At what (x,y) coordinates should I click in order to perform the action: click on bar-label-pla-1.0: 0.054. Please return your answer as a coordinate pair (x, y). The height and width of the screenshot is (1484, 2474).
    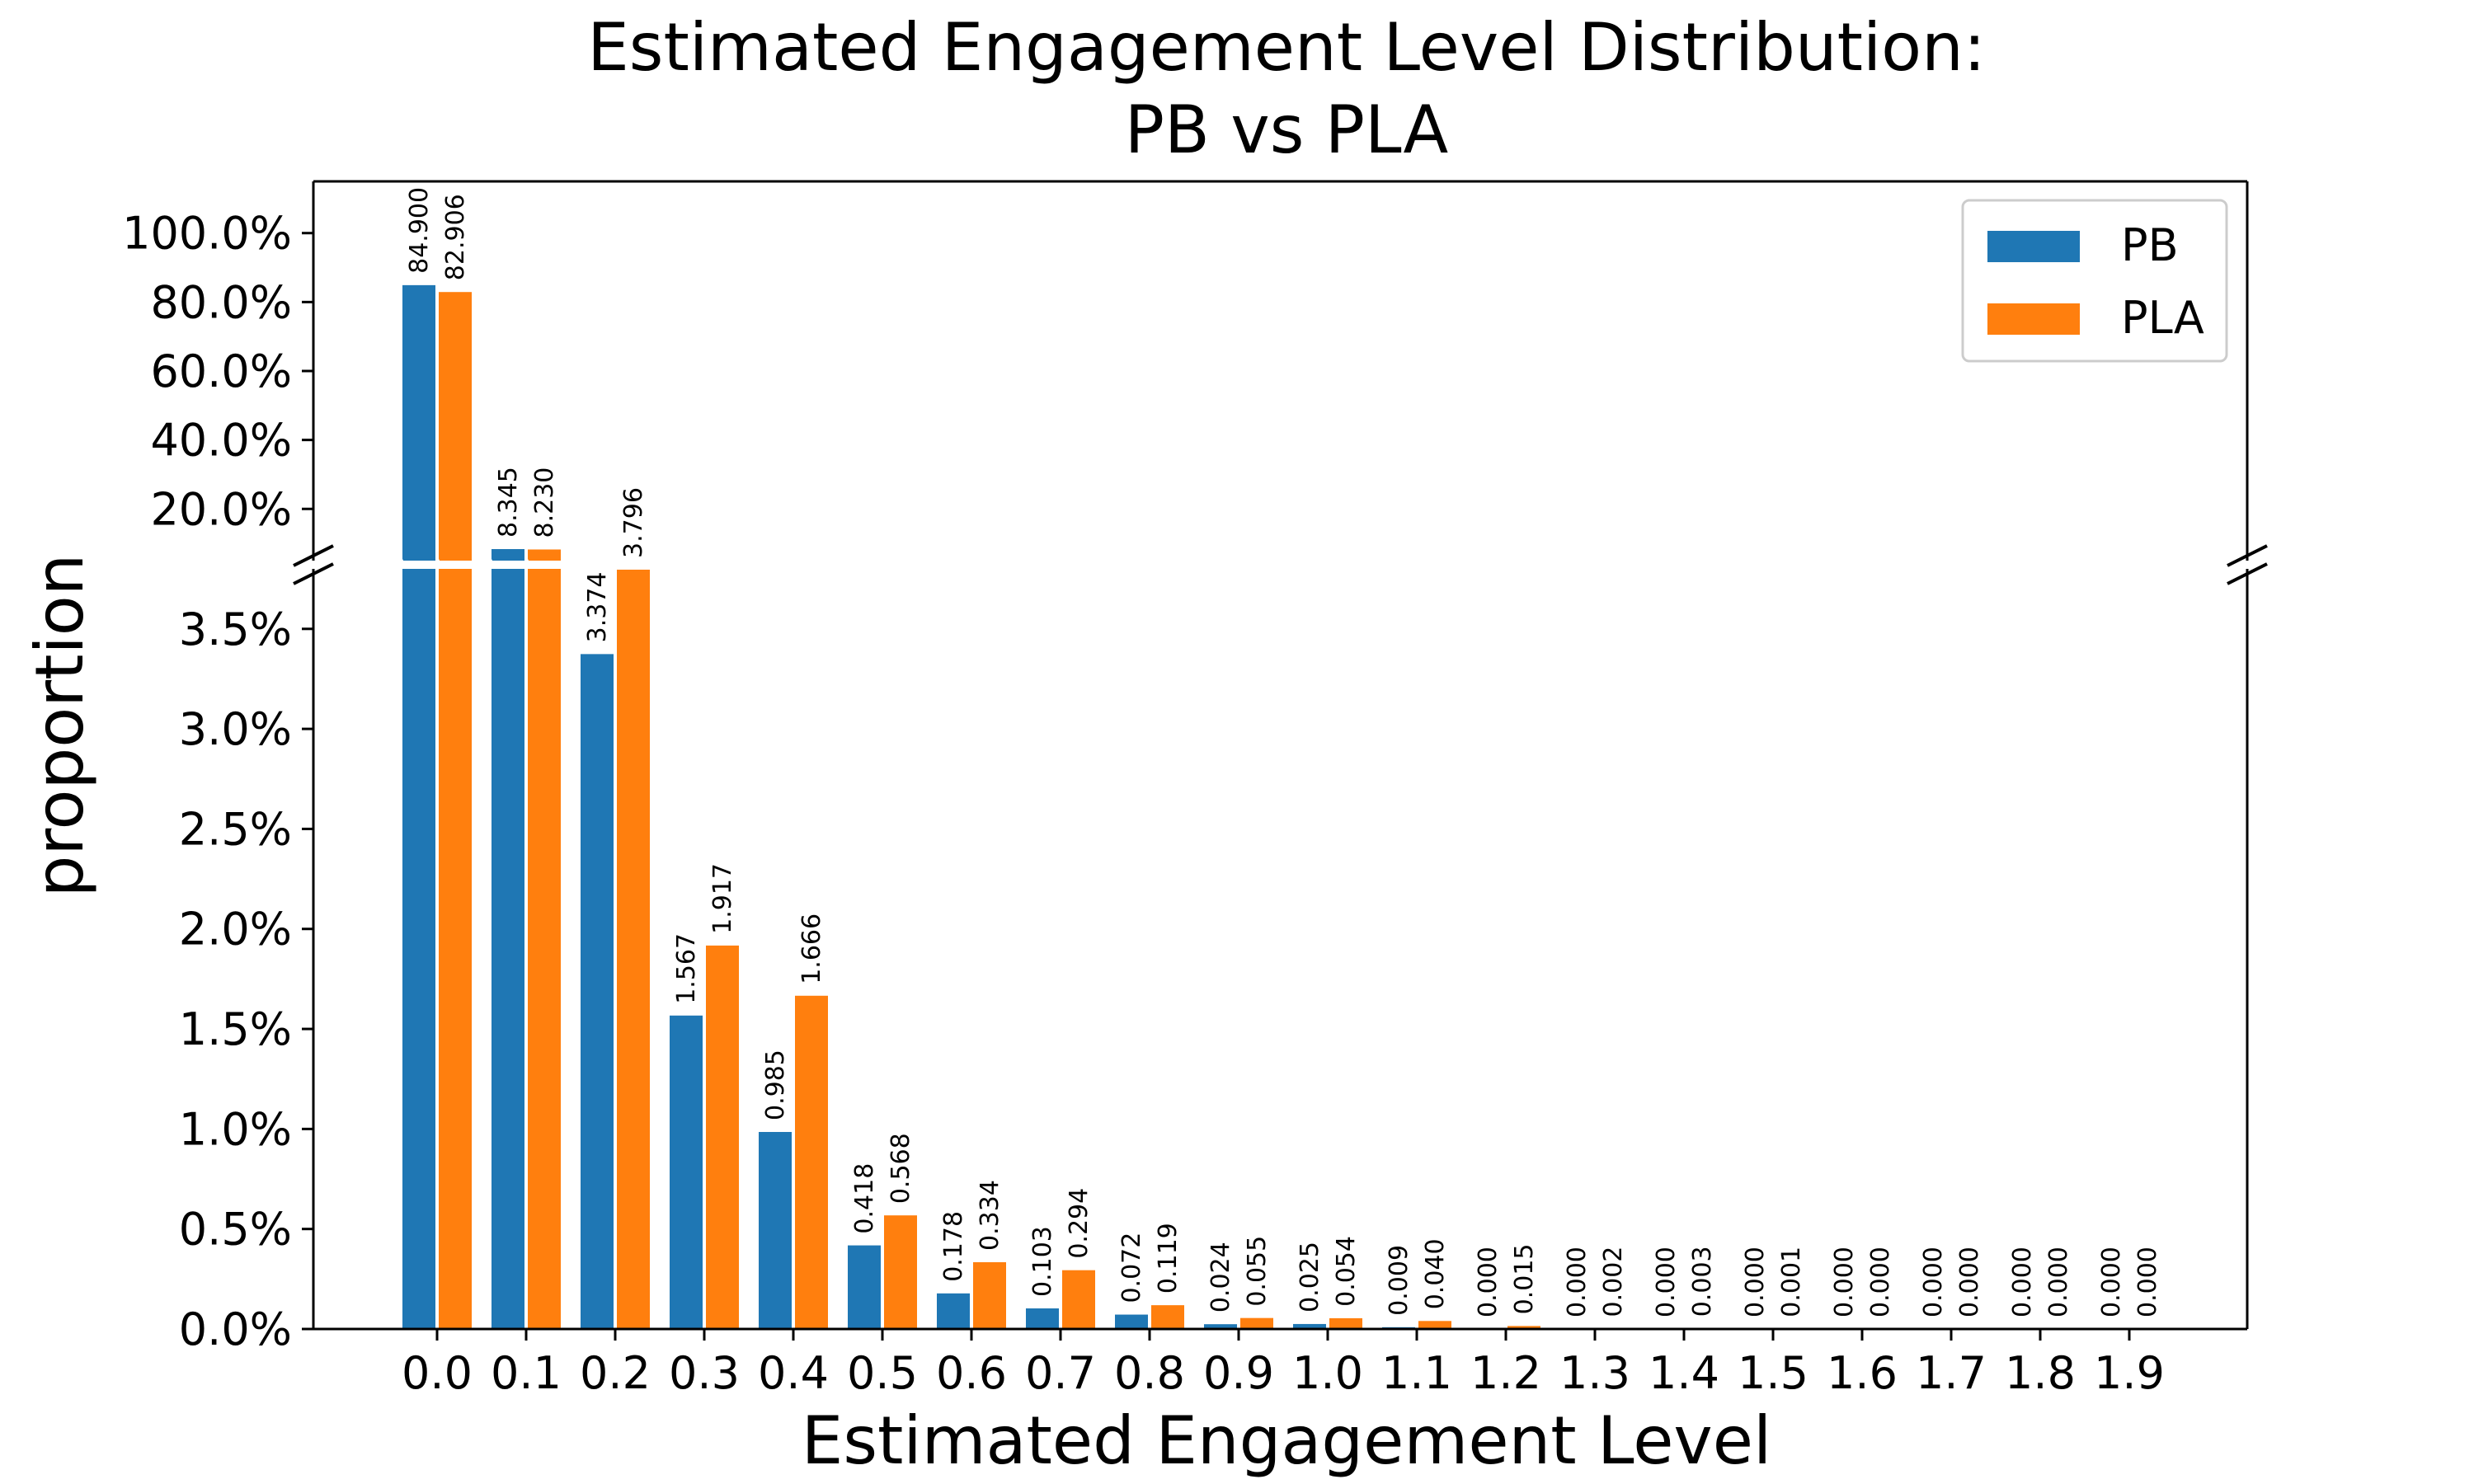
    Looking at the image, I should click on (1346, 1271).